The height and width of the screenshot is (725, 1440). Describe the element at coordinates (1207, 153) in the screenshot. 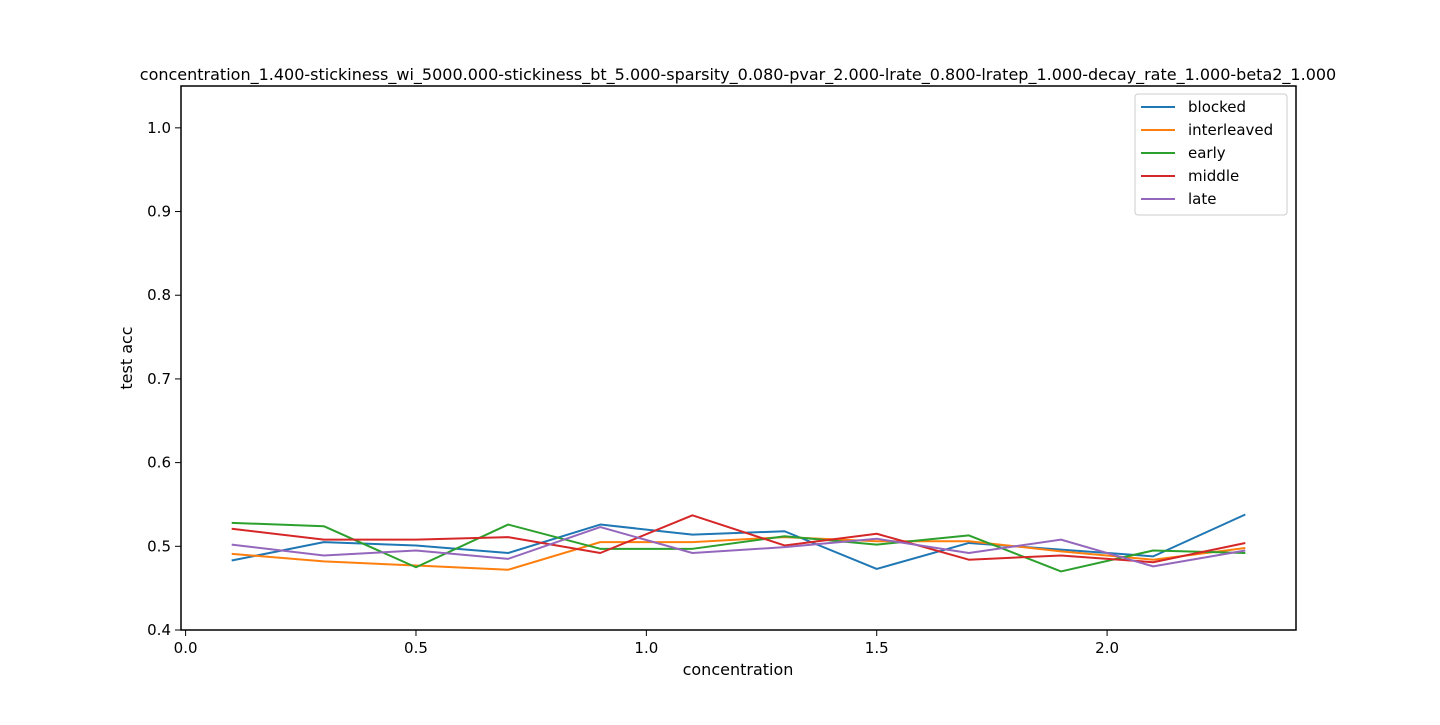

I see `legend-label-early: early` at that location.